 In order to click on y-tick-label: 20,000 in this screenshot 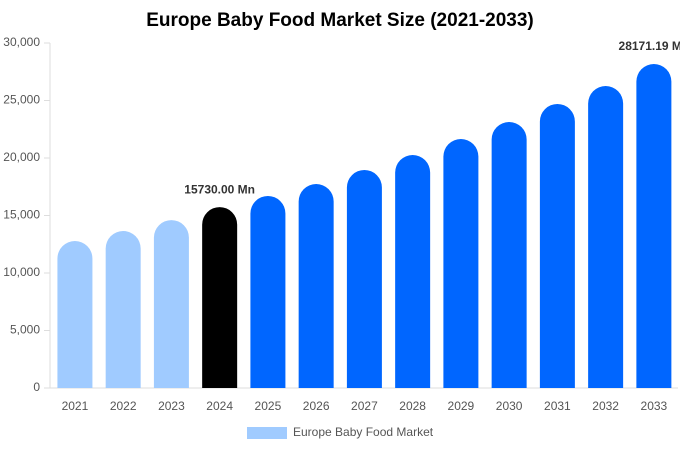, I will do `click(21, 157)`.